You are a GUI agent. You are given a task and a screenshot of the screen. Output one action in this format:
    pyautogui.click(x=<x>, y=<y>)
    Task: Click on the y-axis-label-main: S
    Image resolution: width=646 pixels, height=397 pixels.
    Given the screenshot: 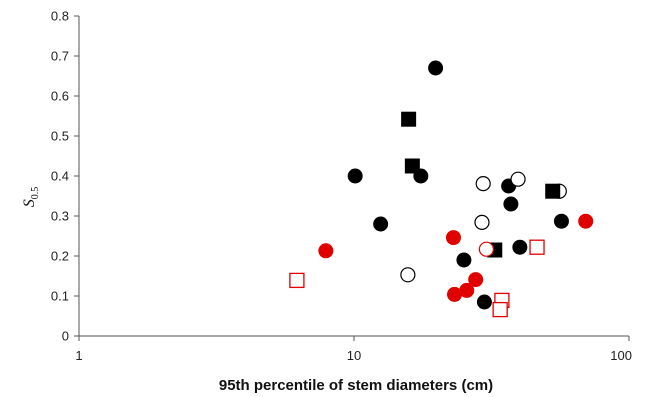 What is the action you would take?
    pyautogui.click(x=29, y=203)
    